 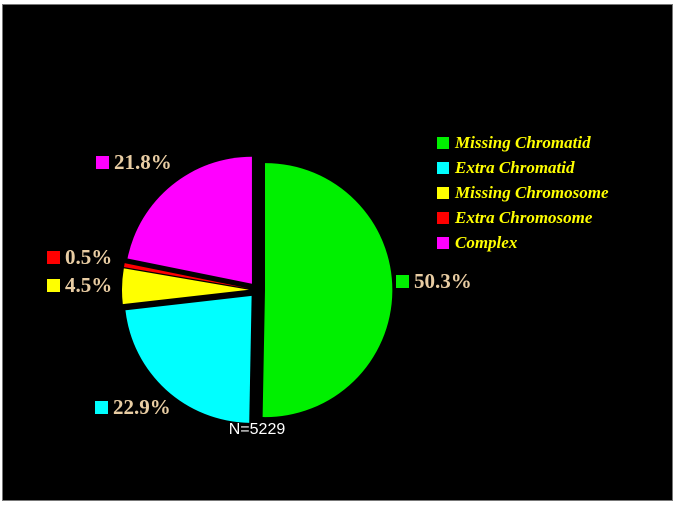 I want to click on percent-value: 21.8%, so click(x=143, y=162).